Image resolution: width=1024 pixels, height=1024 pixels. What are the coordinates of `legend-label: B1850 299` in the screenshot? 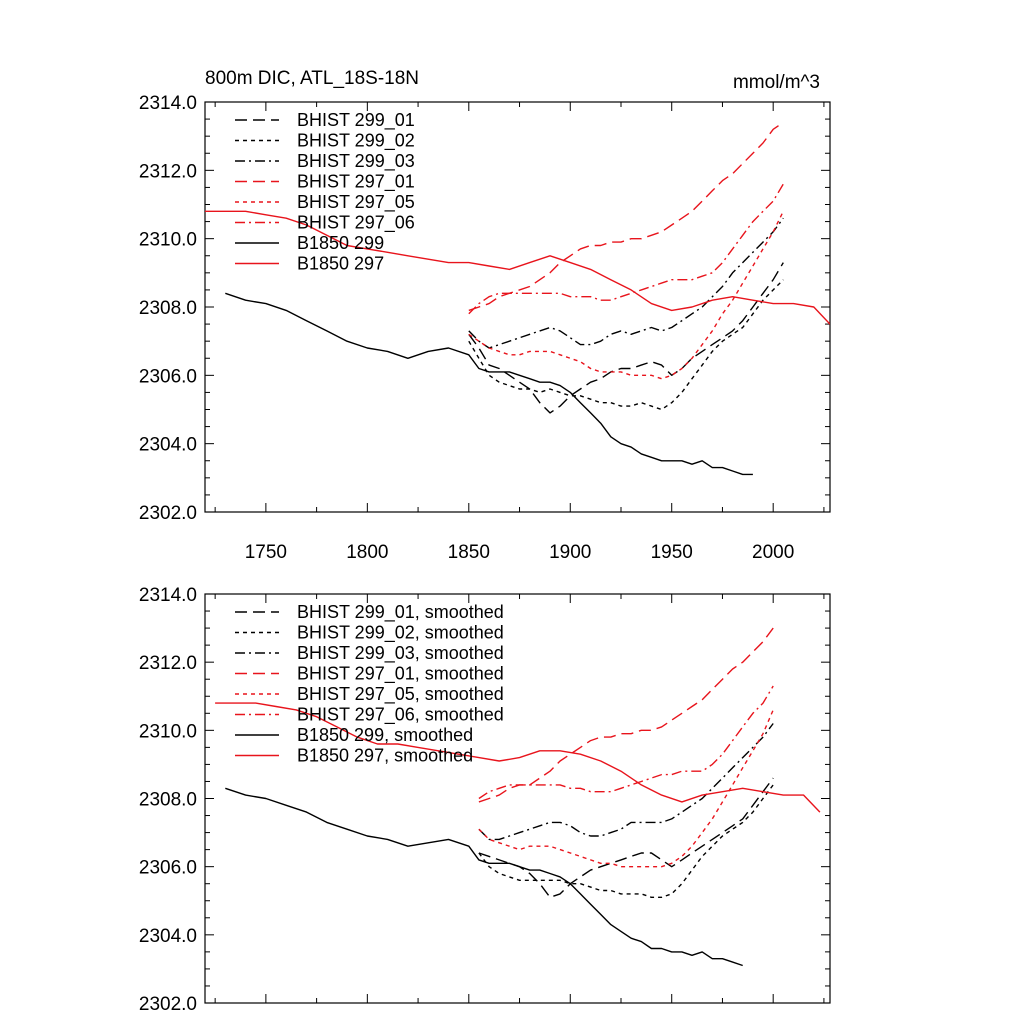 It's located at (340, 243).